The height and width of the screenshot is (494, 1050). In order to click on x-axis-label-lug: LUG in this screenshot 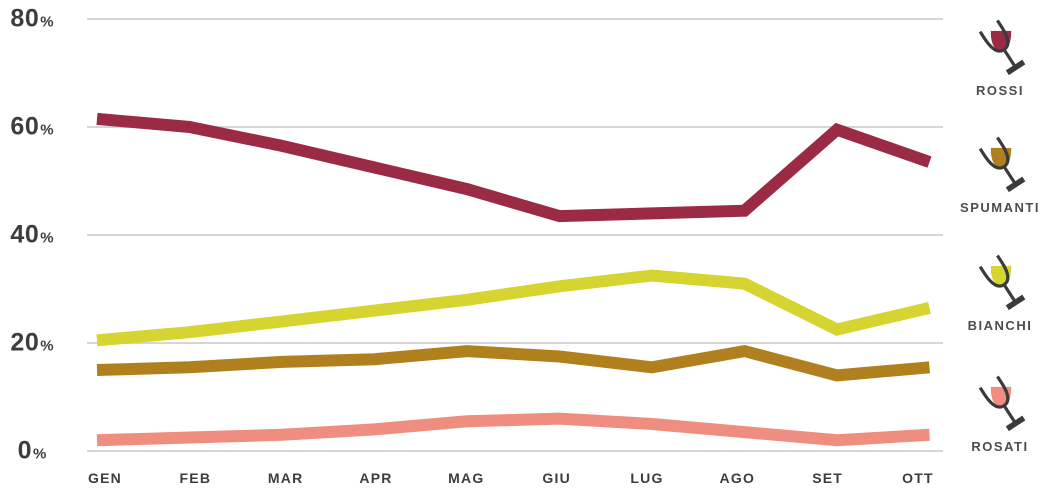, I will do `click(647, 478)`.